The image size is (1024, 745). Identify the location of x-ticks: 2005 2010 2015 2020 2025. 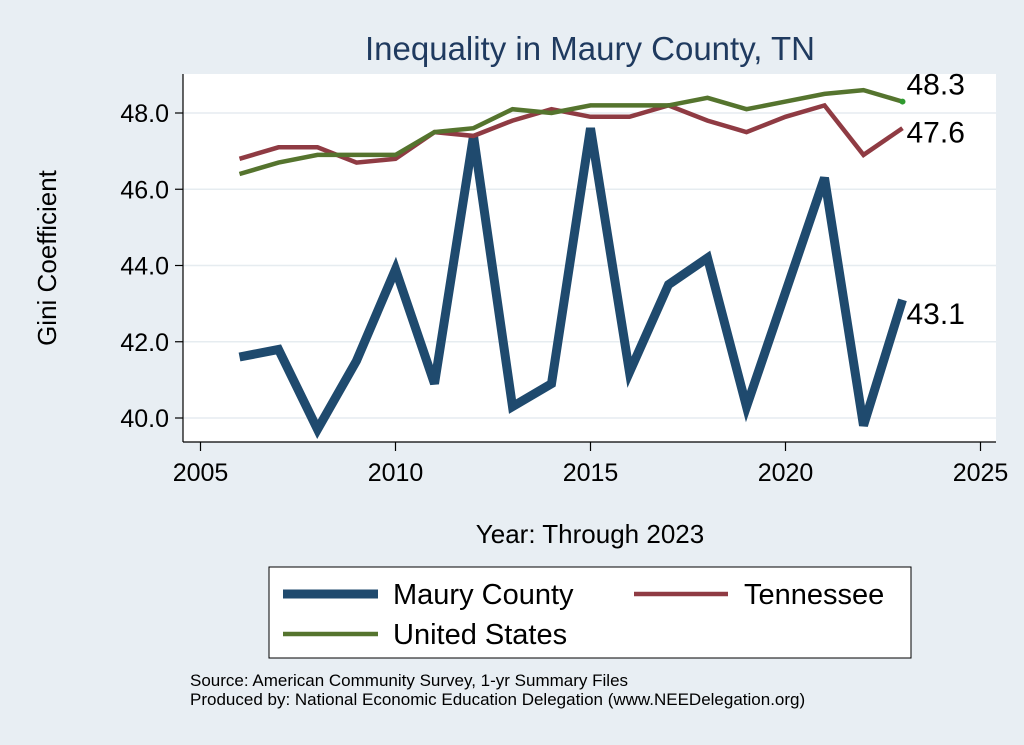
(591, 464).